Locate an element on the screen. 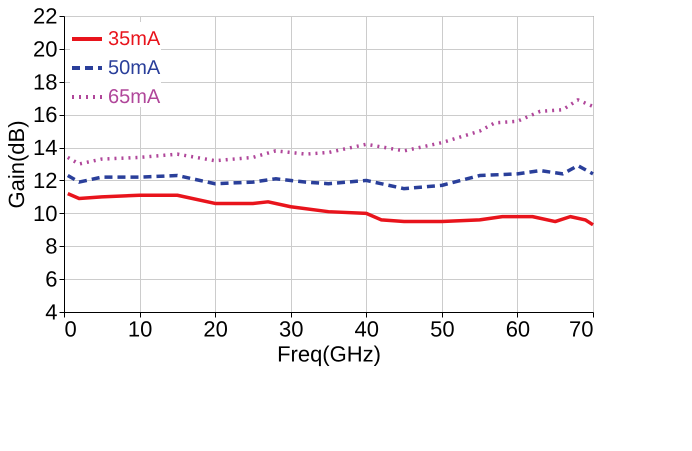  x-tick-label: 50 is located at coordinates (442, 329).